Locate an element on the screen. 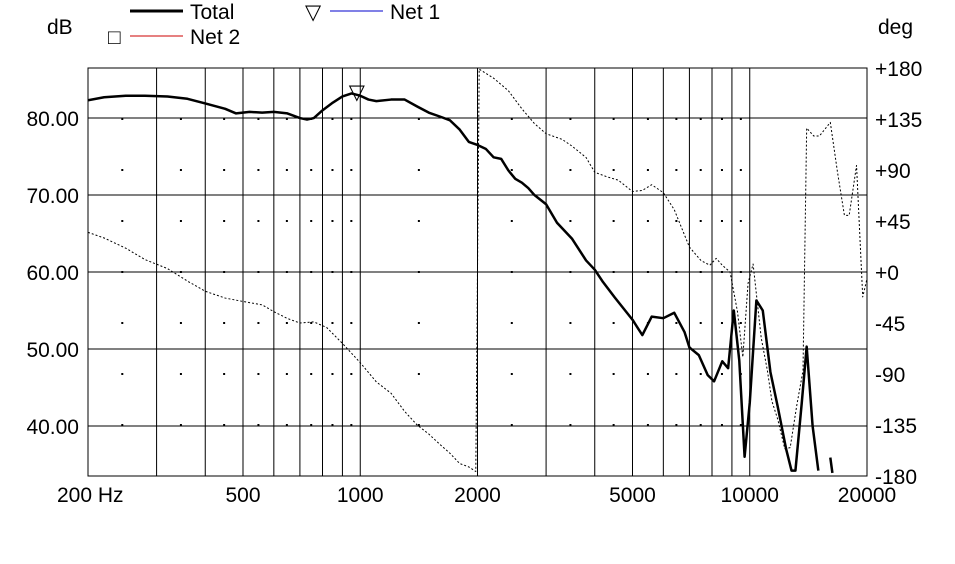  legend-total-label: Total is located at coordinates (212, 12).